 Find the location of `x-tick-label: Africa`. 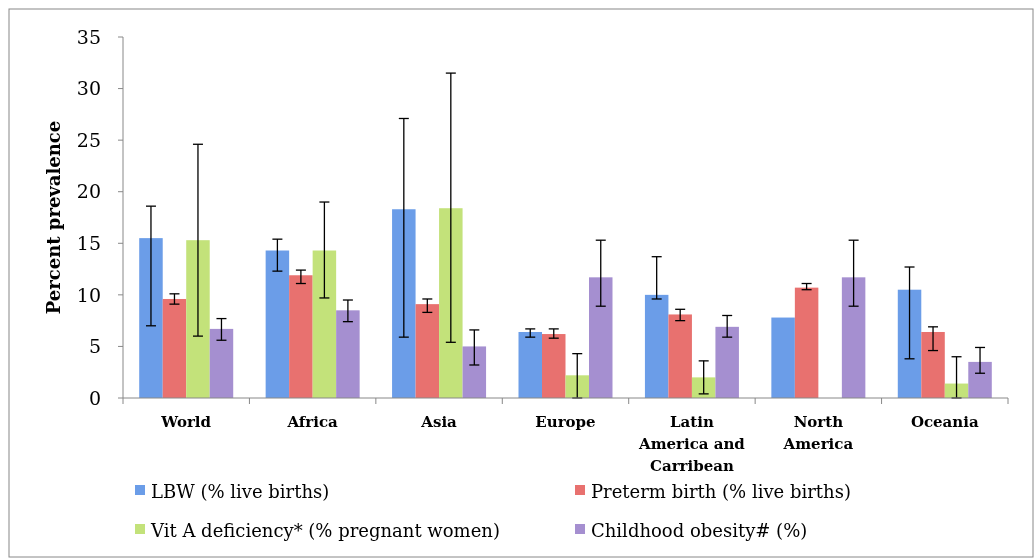

x-tick-label: Africa is located at coordinates (312, 422).